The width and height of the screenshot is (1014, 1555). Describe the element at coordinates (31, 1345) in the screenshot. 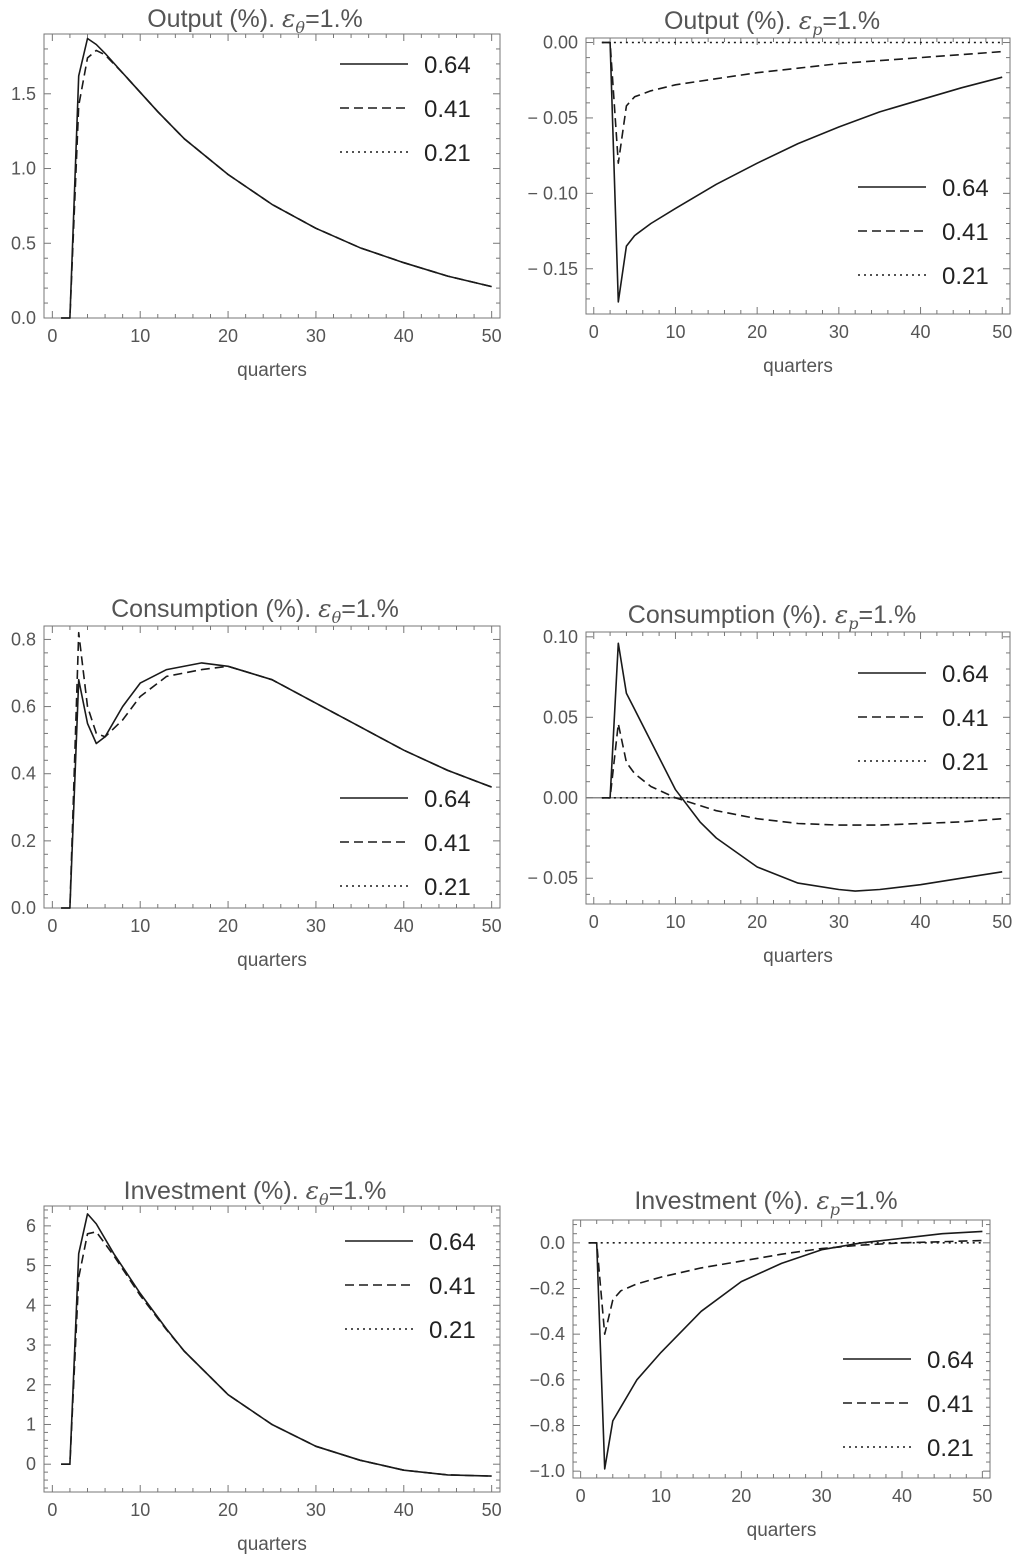

I see `y-tick-label: 3` at that location.